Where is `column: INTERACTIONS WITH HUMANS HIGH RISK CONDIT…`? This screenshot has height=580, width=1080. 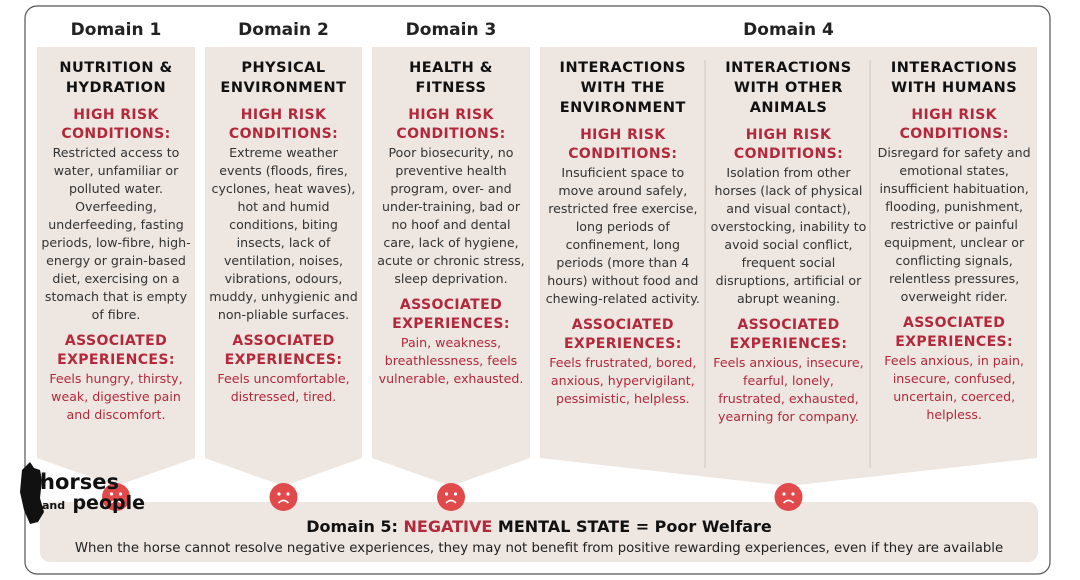 column: INTERACTIONS WITH HUMANS HIGH RISK CONDIT… is located at coordinates (954, 241).